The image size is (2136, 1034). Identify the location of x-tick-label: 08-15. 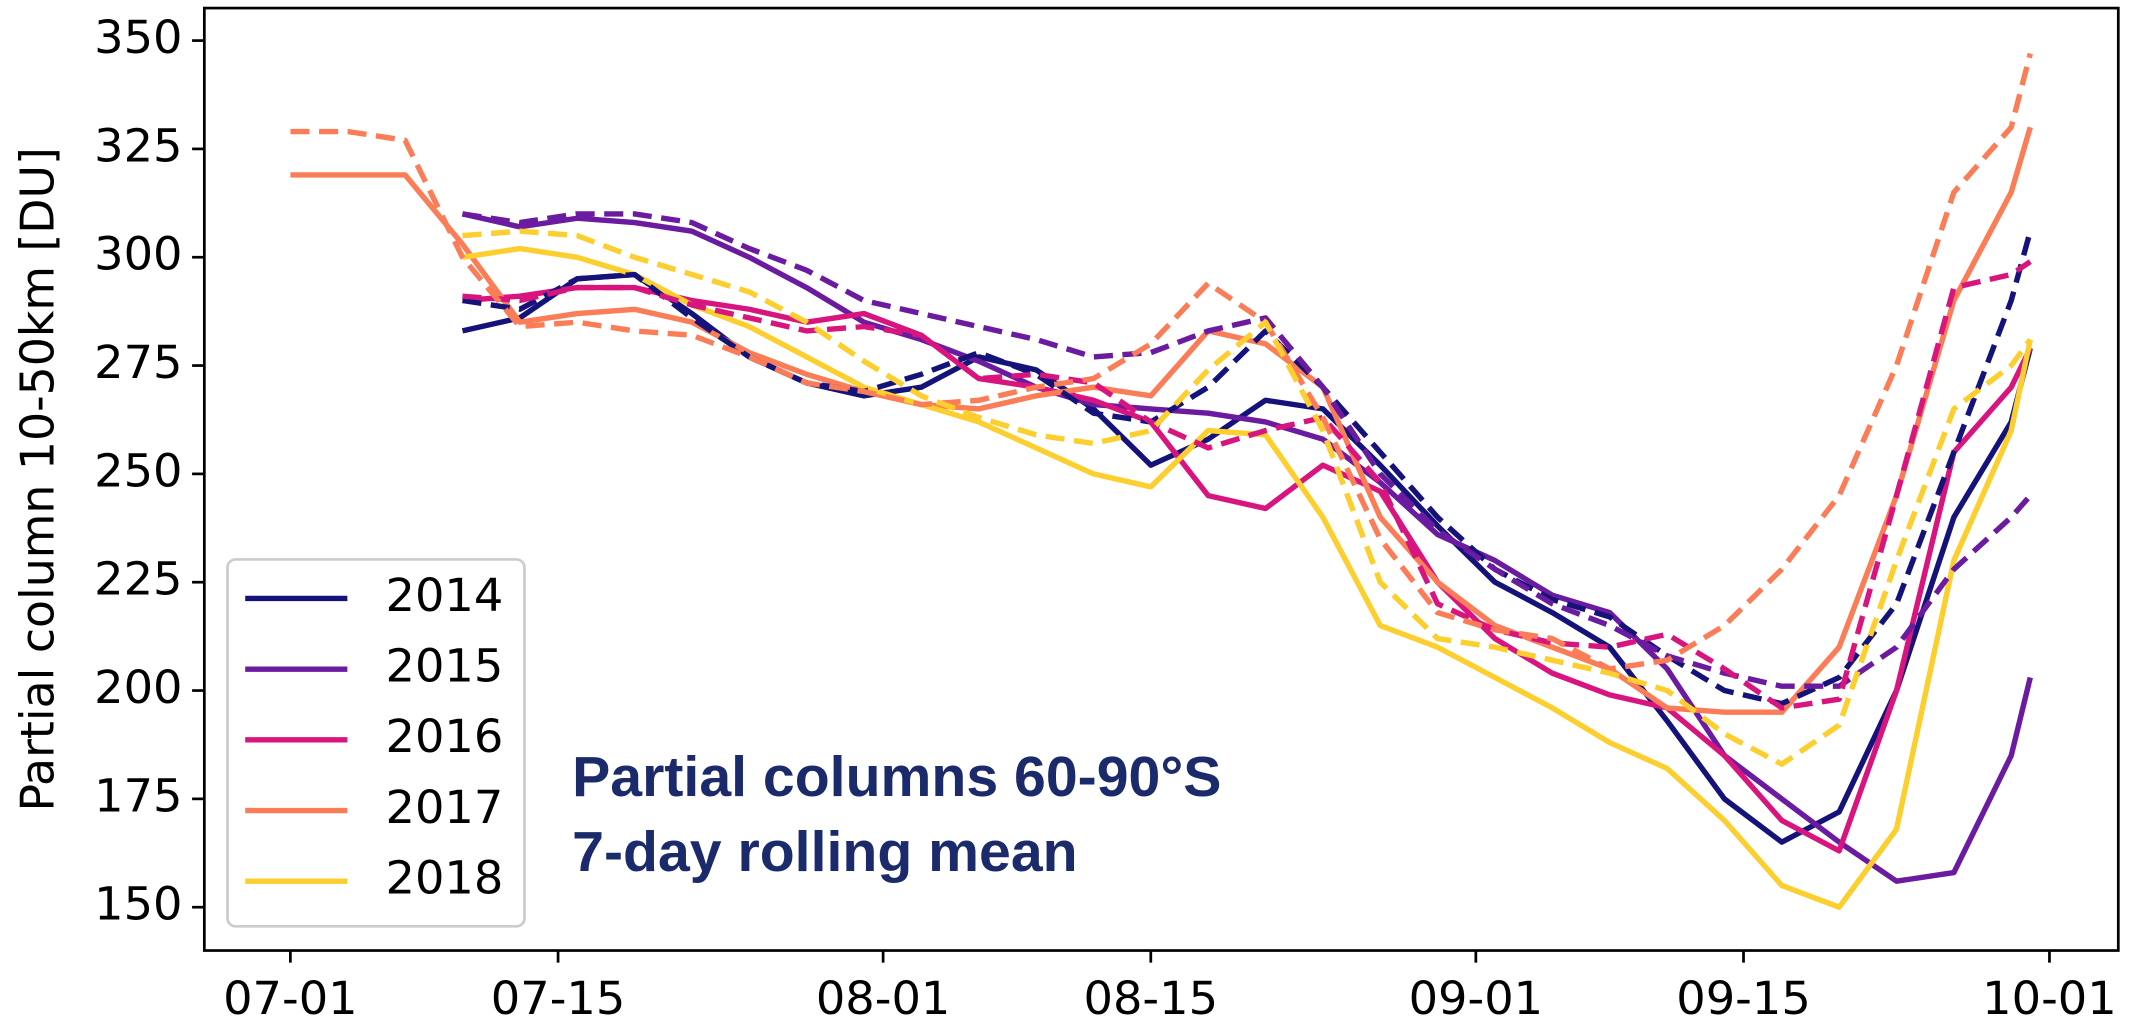
(1151, 998).